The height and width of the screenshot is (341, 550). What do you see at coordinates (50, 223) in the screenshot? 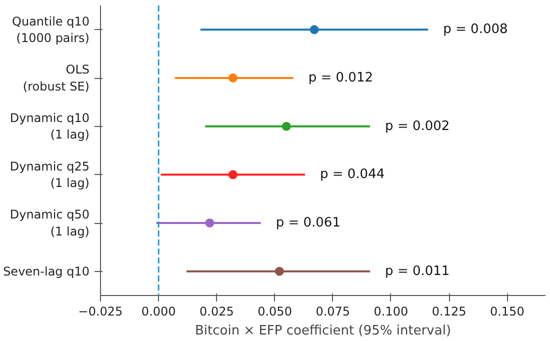
I see `y-tick-label: Dynamic q50 (1 lag)` at bounding box center [50, 223].